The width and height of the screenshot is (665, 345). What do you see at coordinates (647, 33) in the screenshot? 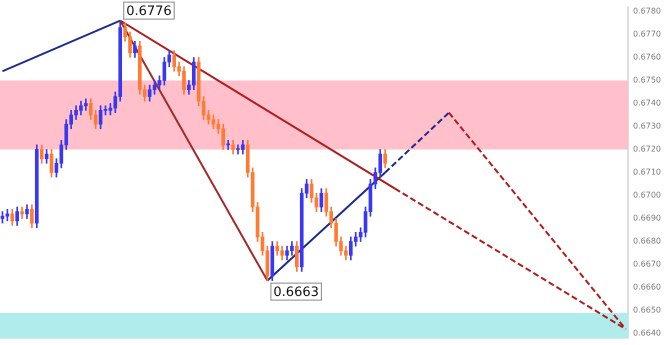
I see `y-tick-label: 0.6770` at bounding box center [647, 33].